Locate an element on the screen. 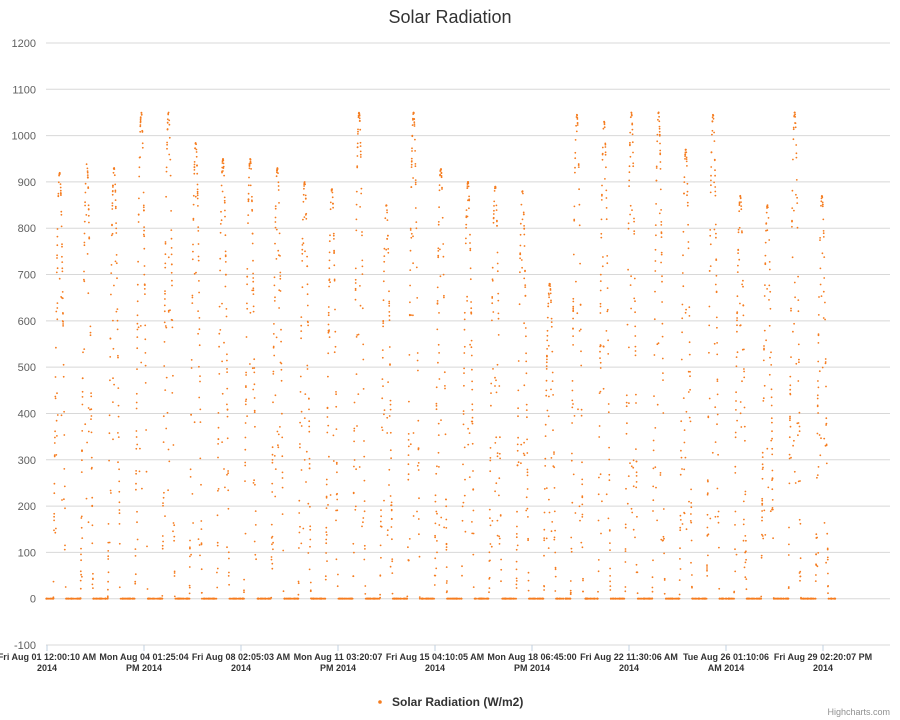 Image resolution: width=900 pixels, height=720 pixels. y-tick-label: 900 is located at coordinates (27, 183).